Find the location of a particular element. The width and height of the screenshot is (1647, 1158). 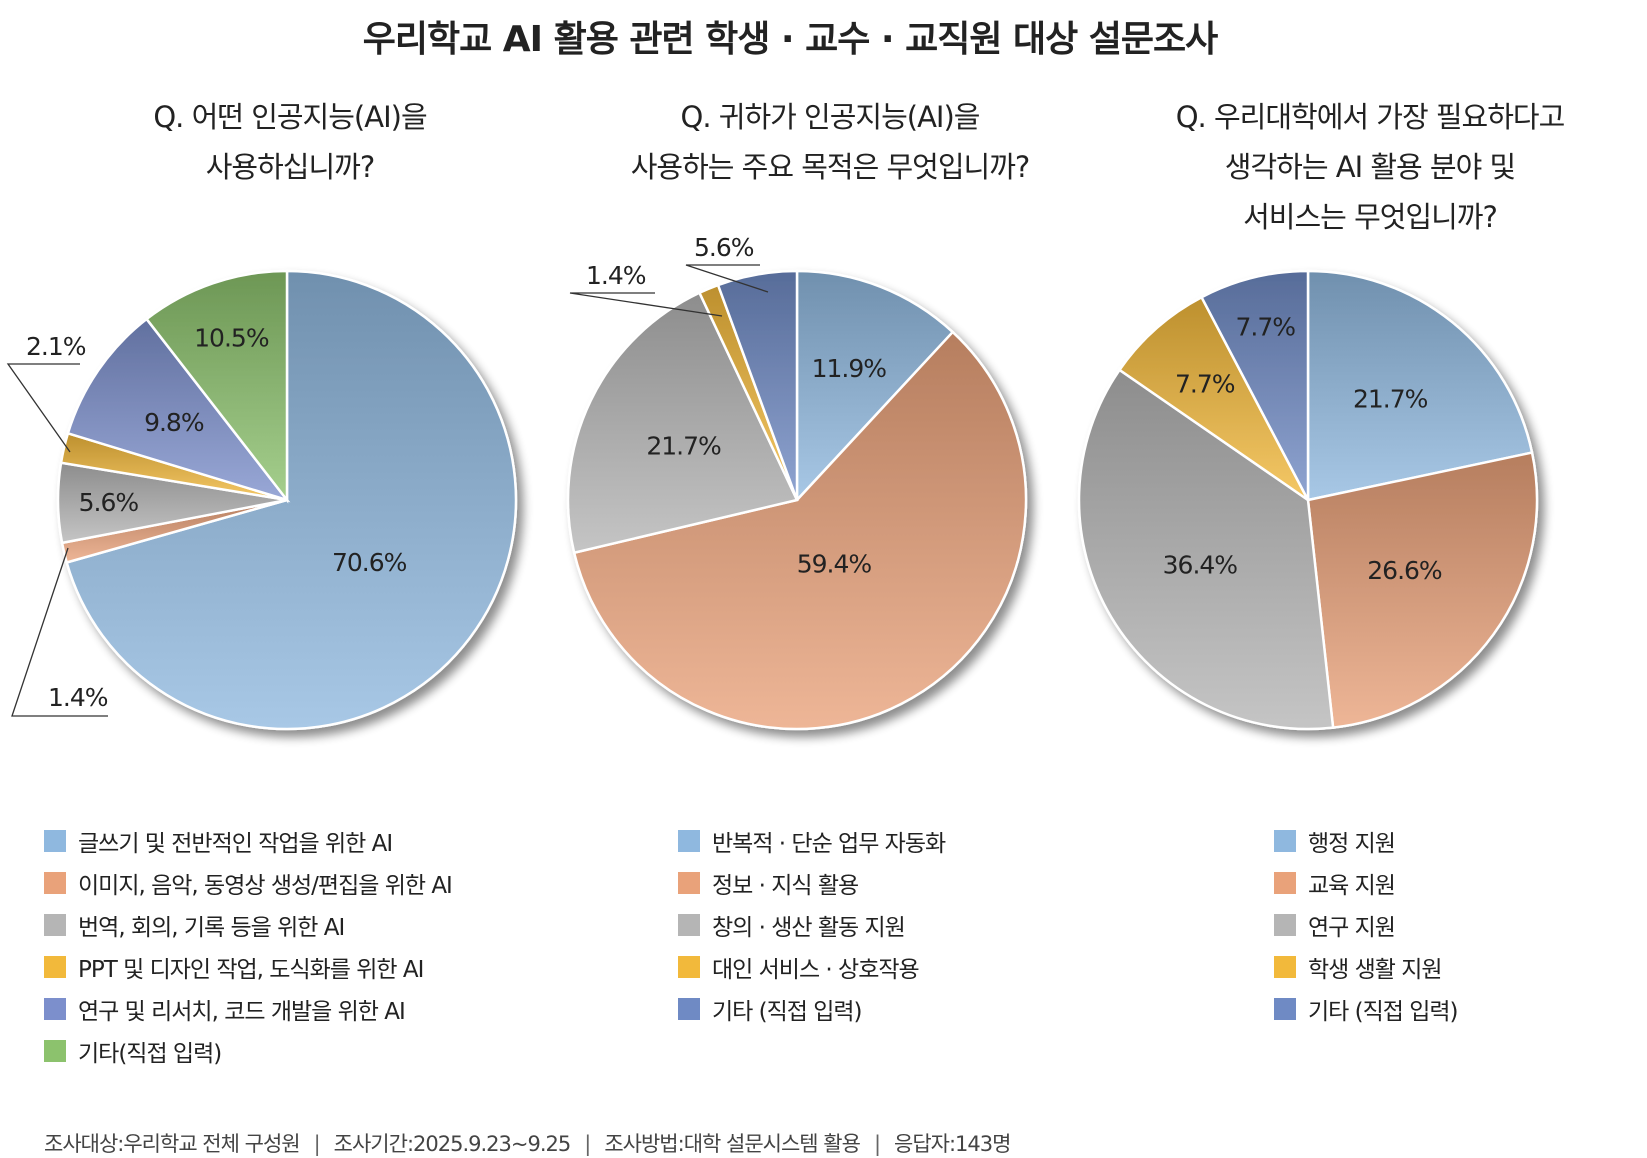

chart3-question-line: 서비스는 무엇입니까? is located at coordinates (1370, 217).